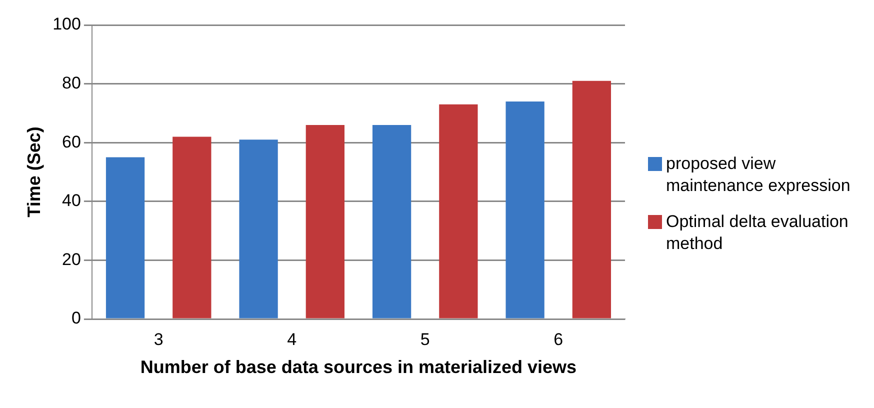 The height and width of the screenshot is (408, 874). What do you see at coordinates (71, 82) in the screenshot?
I see `y-tick-label: 80` at bounding box center [71, 82].